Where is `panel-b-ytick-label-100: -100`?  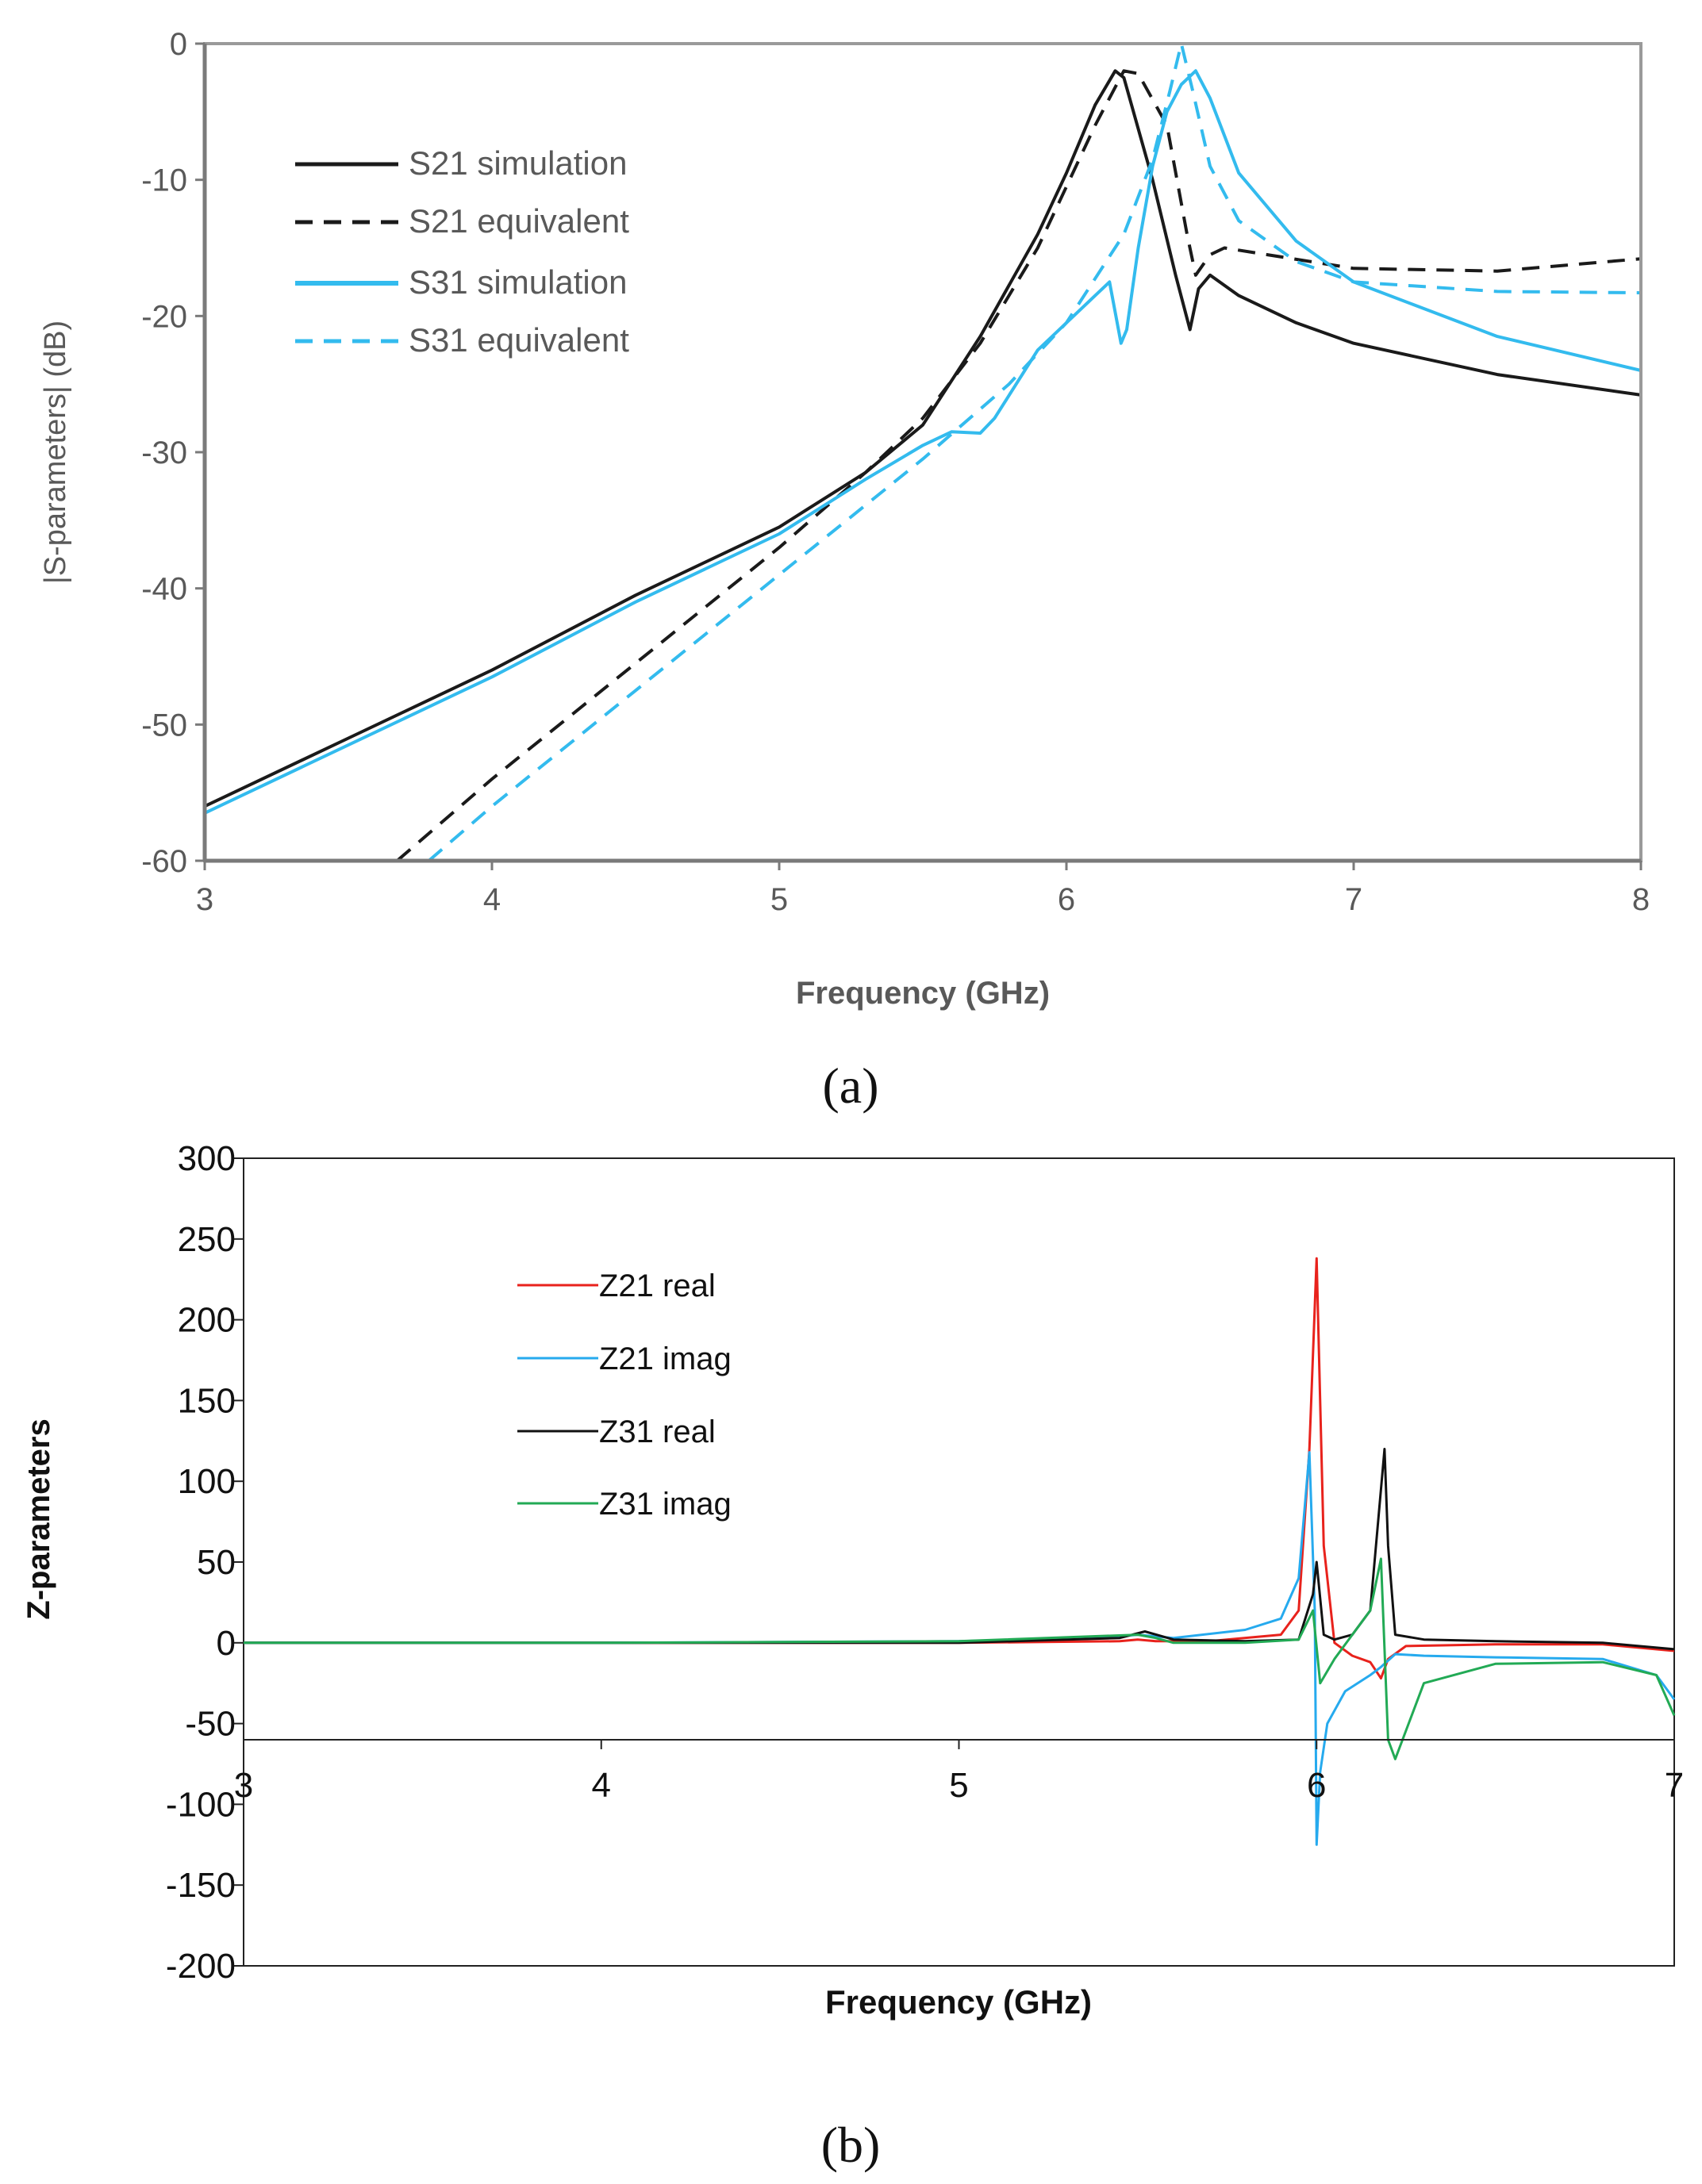
panel-b-ytick-label-100: -100 is located at coordinates (201, 1804).